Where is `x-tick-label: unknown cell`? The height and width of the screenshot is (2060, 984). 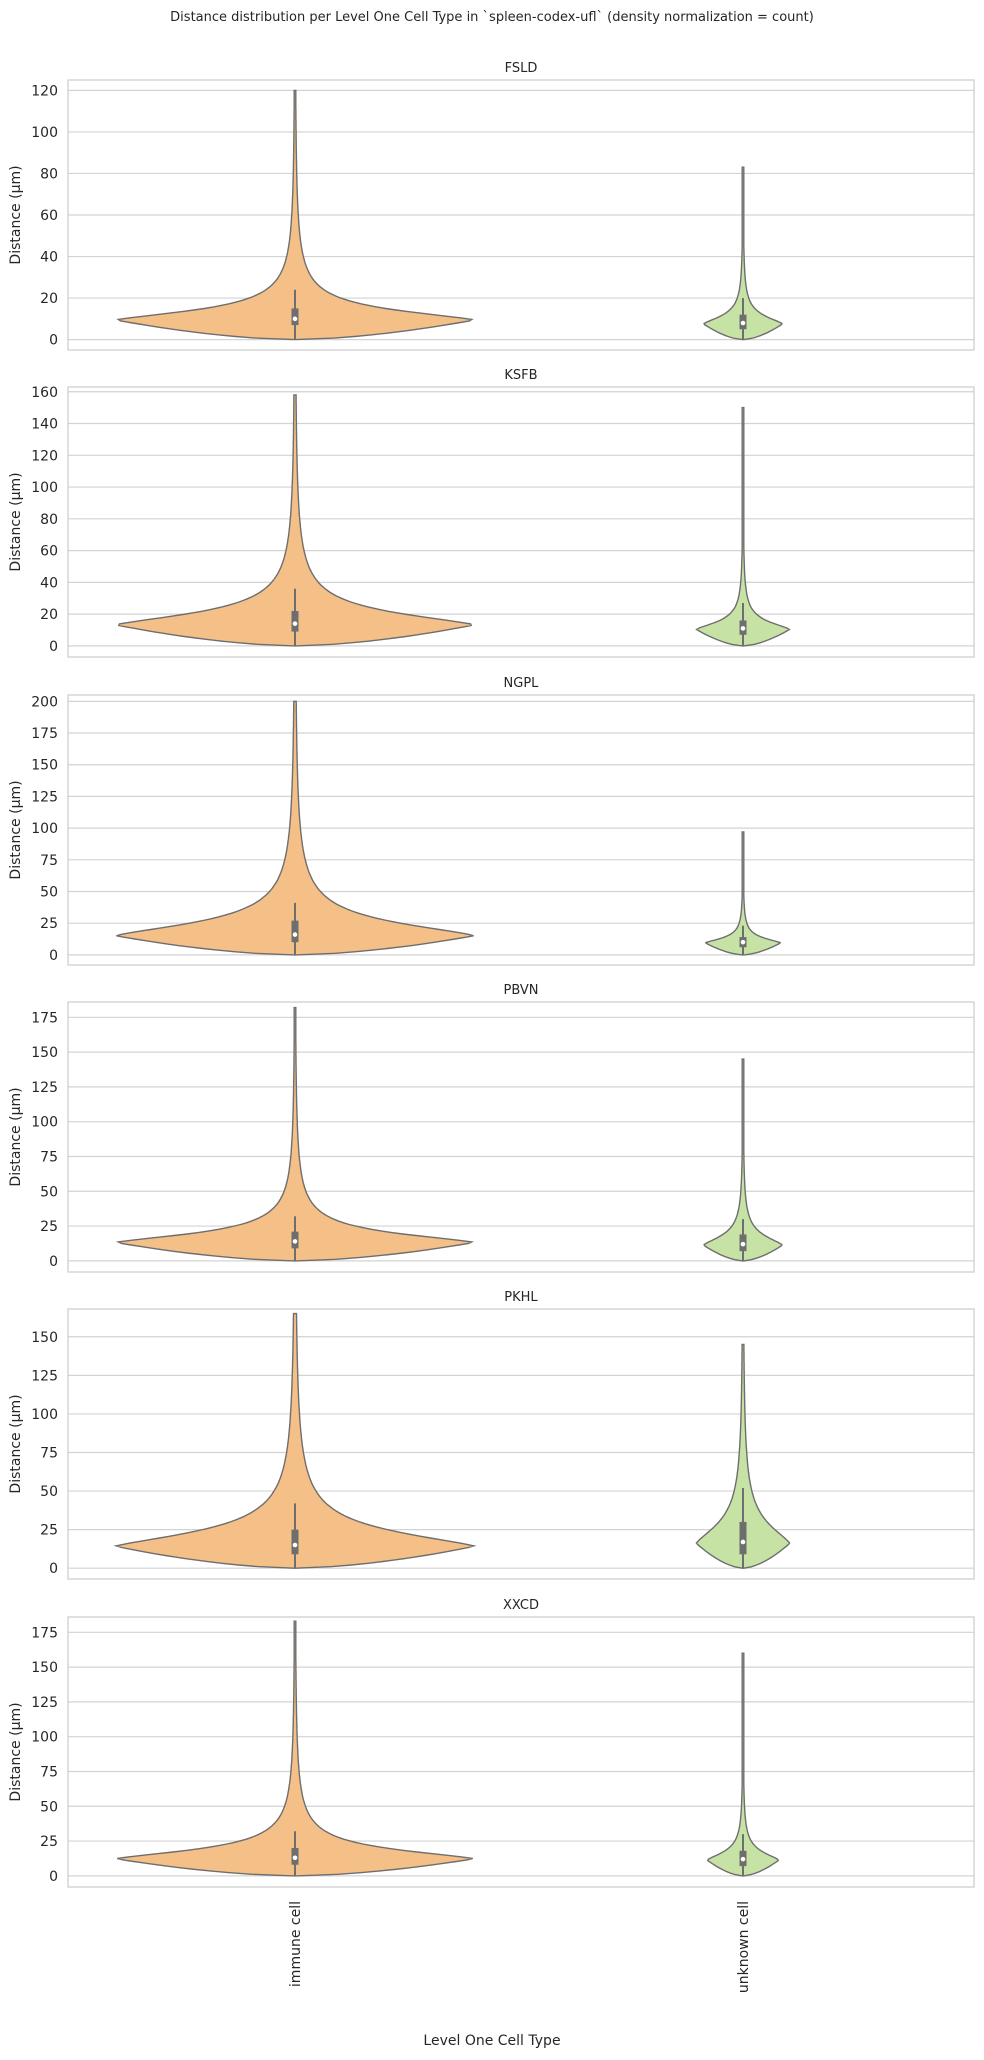 x-tick-label: unknown cell is located at coordinates (744, 1947).